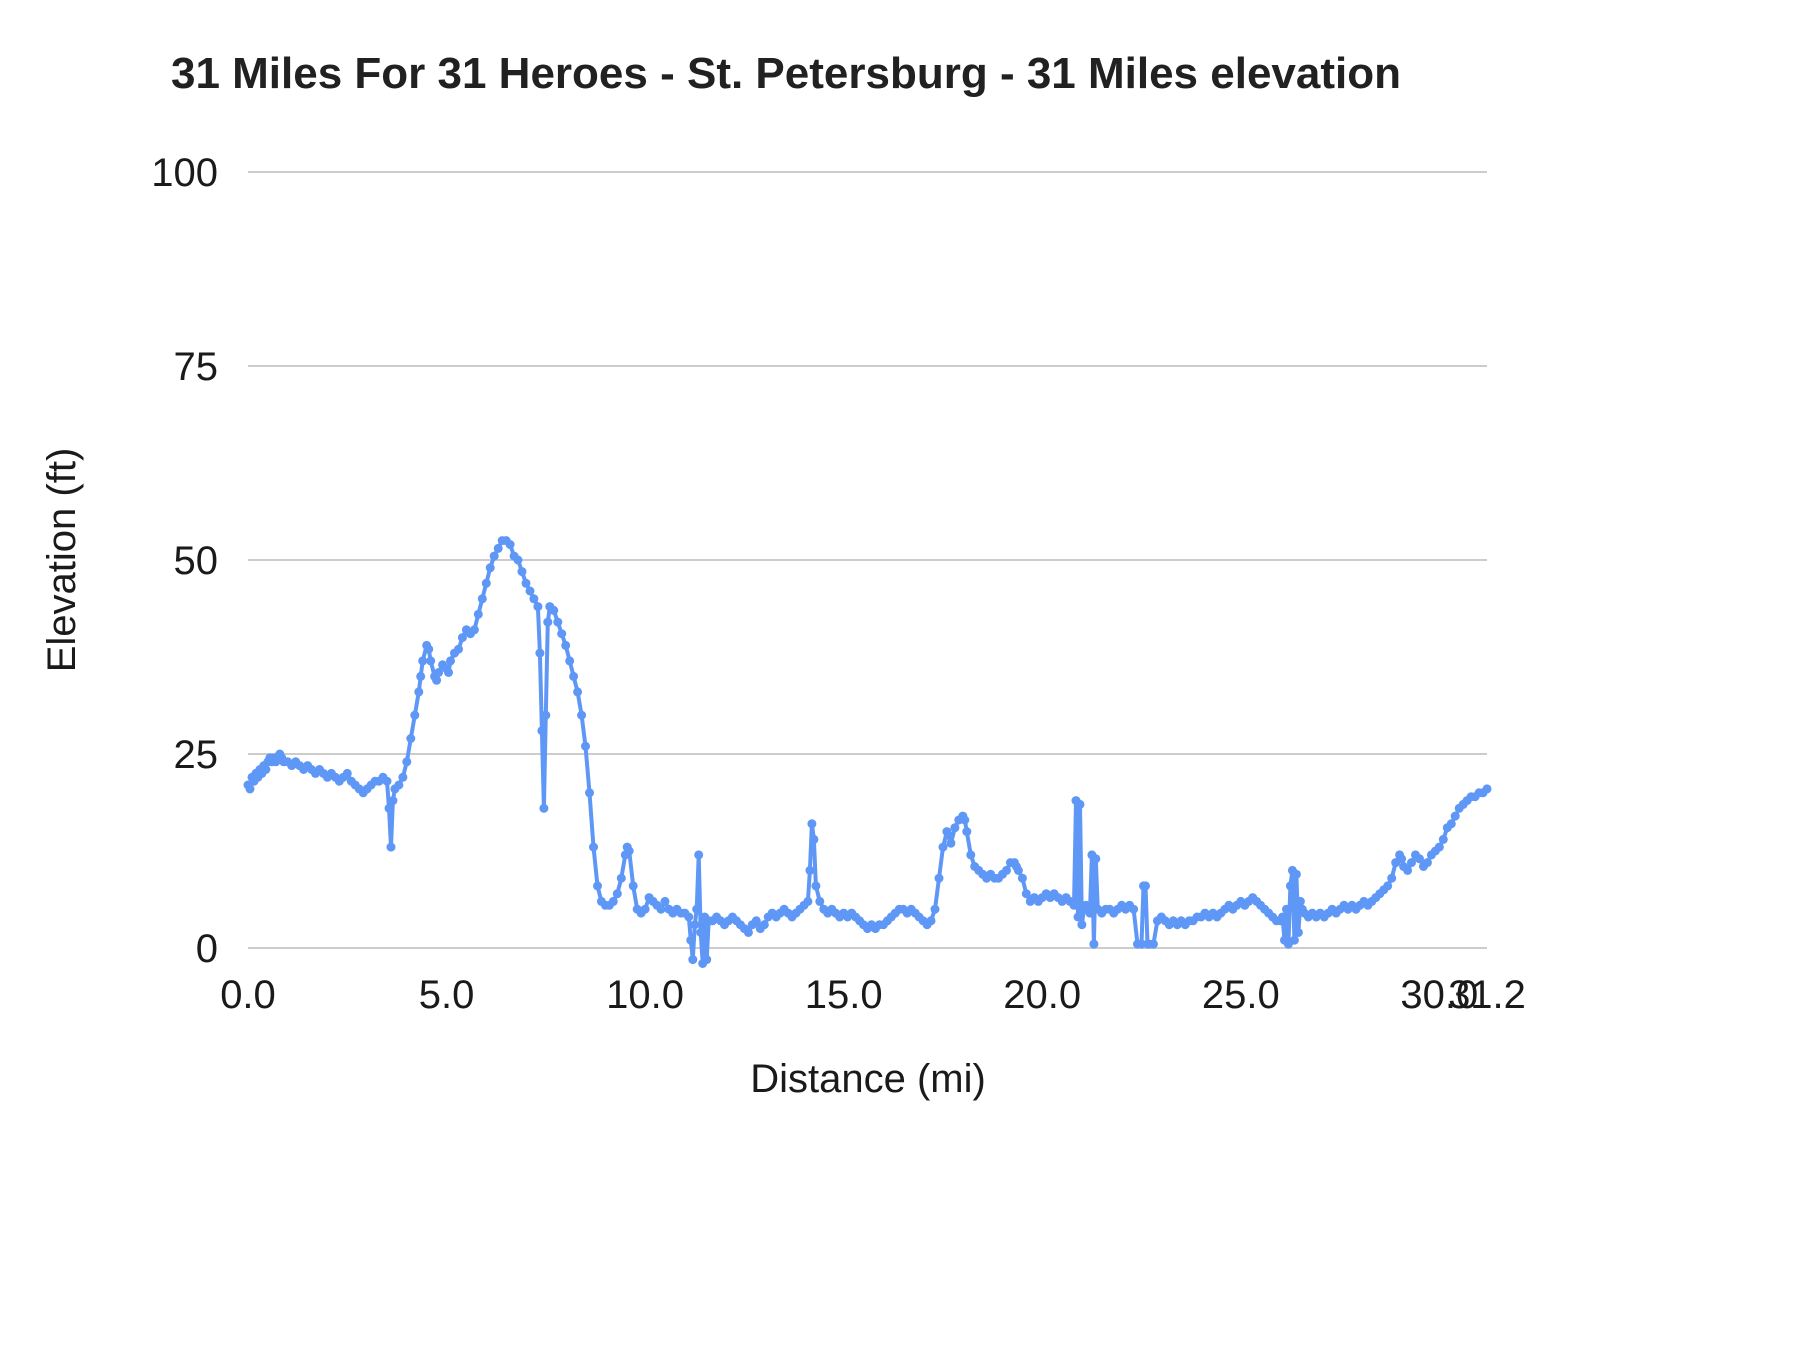 The width and height of the screenshot is (1800, 1350). I want to click on x-tick-label: 0.0, so click(248, 995).